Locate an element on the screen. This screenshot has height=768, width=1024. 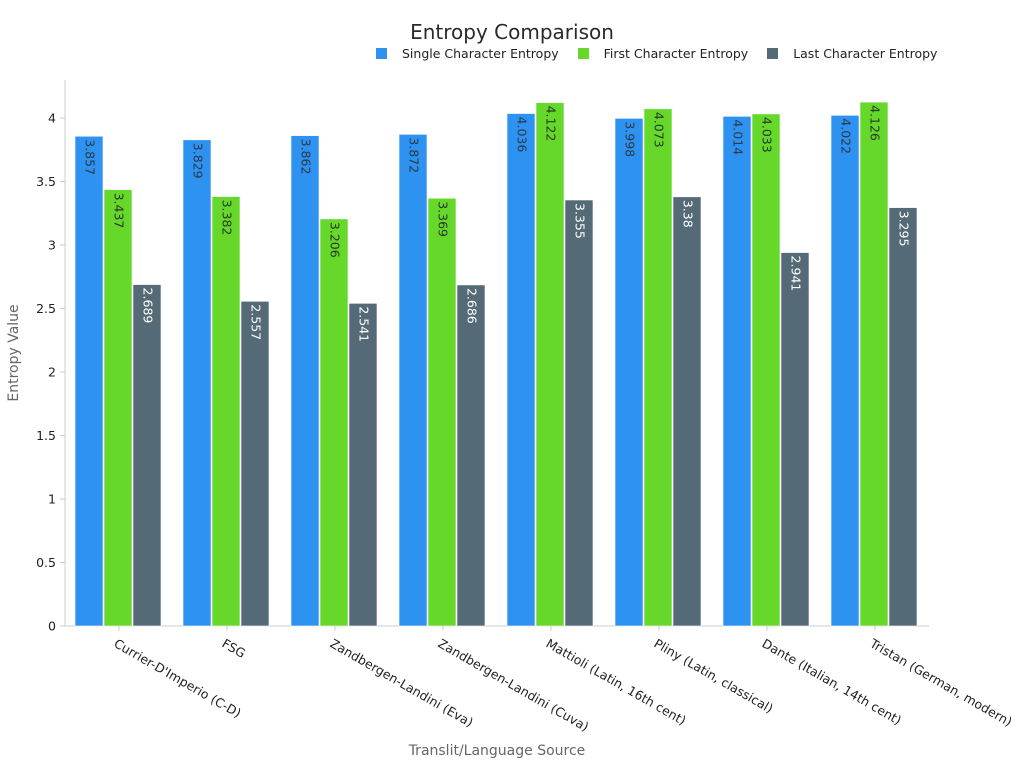
legend-item-first: First Character Entropy is located at coordinates (663, 53).